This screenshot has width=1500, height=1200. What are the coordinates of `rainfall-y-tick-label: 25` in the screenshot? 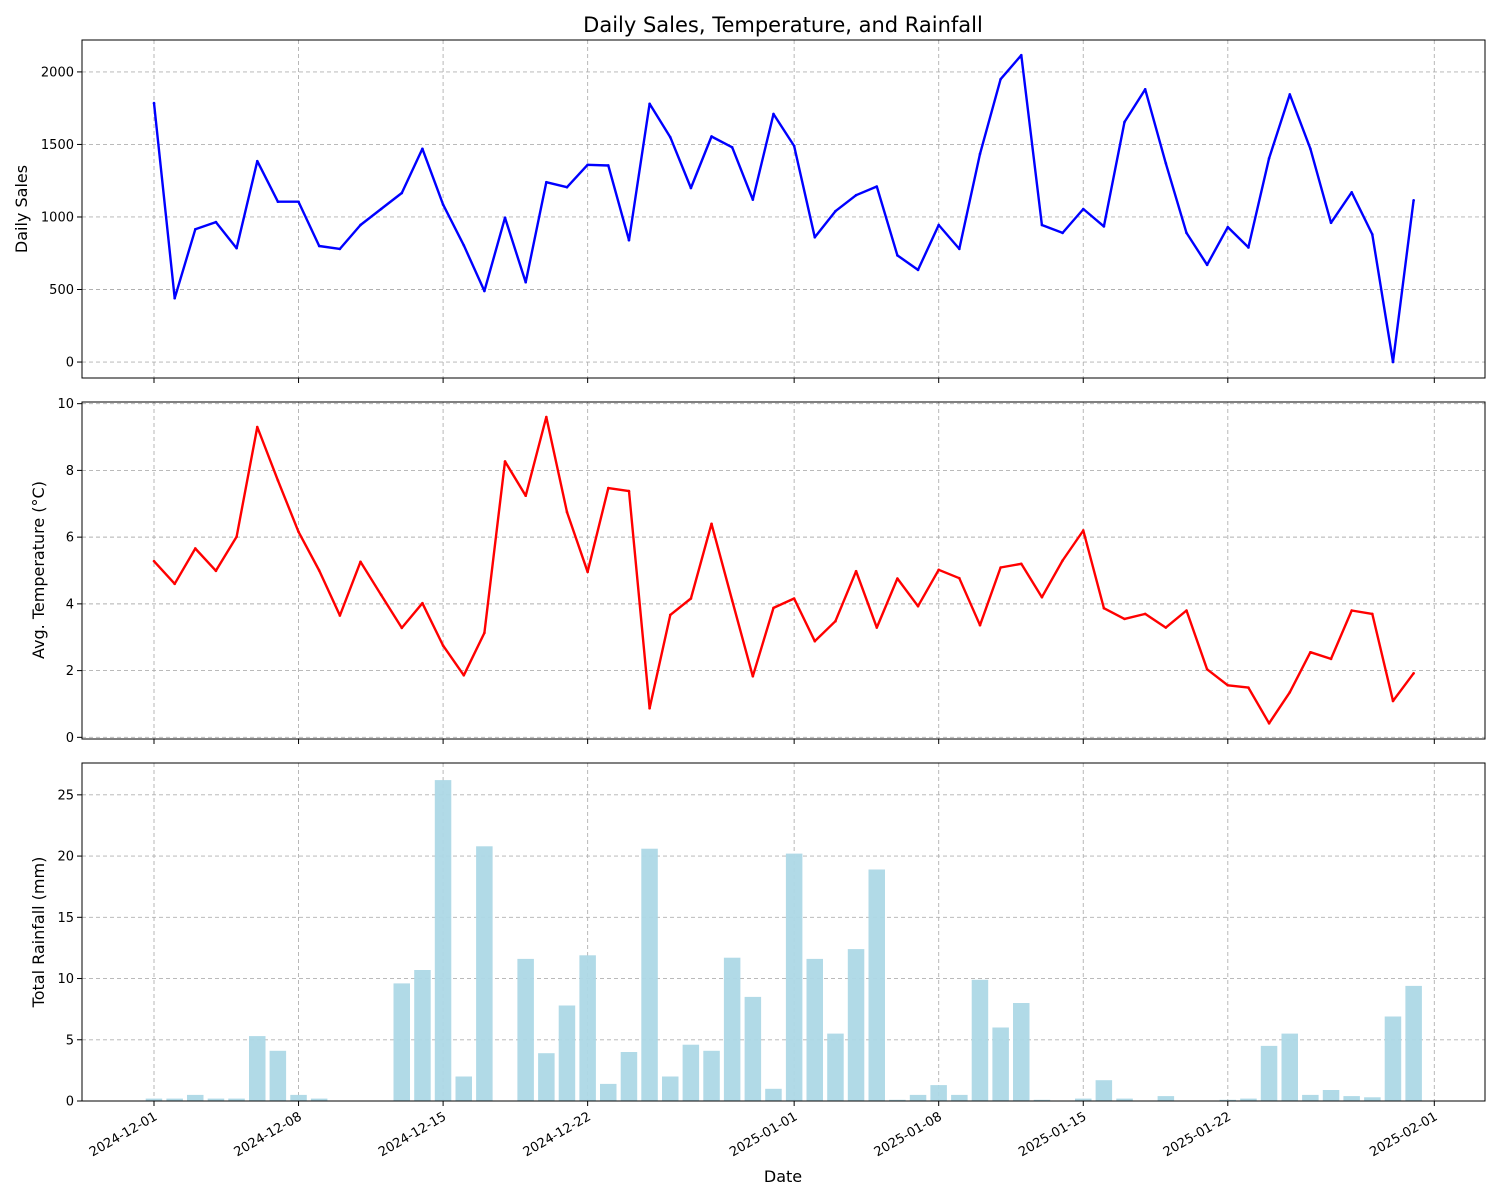 It's located at (65, 795).